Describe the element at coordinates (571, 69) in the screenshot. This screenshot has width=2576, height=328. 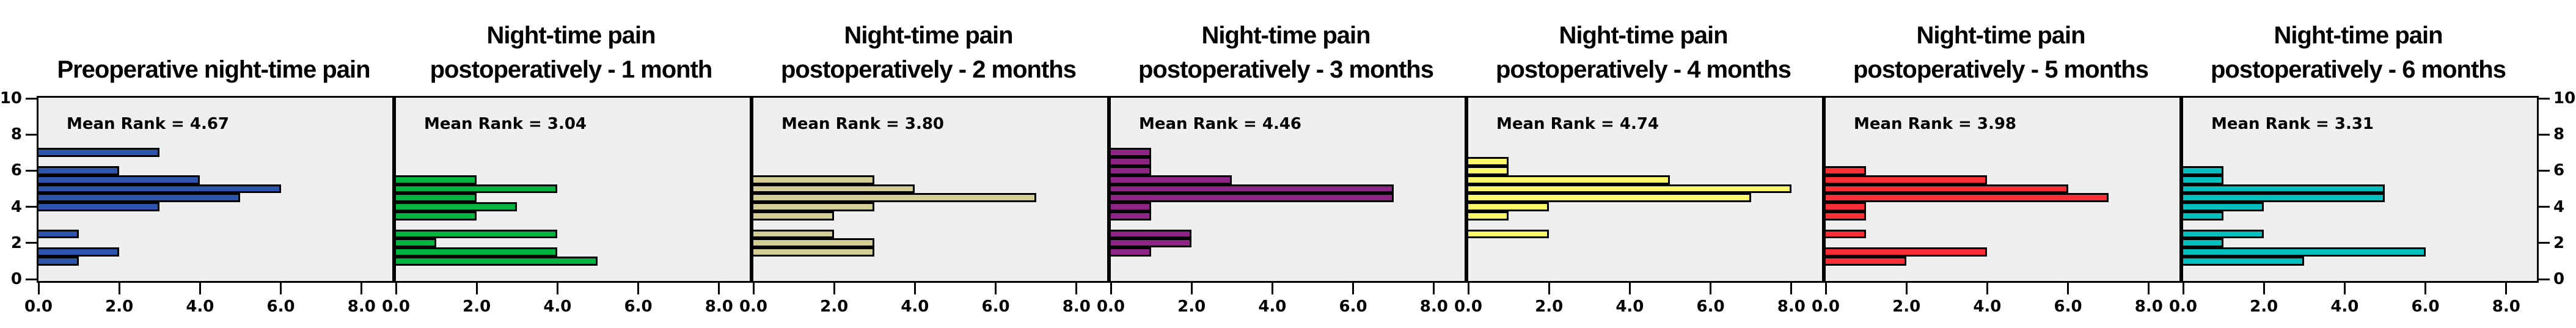
I see `panel-title-line: postoperatively - 1 month` at that location.